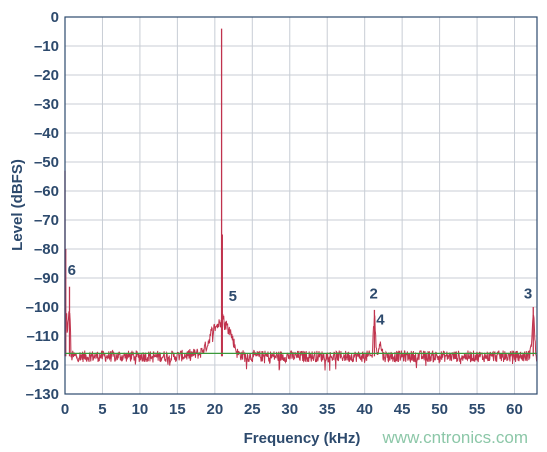  What do you see at coordinates (46, 75) in the screenshot?
I see `y-tick-label: –20` at bounding box center [46, 75].